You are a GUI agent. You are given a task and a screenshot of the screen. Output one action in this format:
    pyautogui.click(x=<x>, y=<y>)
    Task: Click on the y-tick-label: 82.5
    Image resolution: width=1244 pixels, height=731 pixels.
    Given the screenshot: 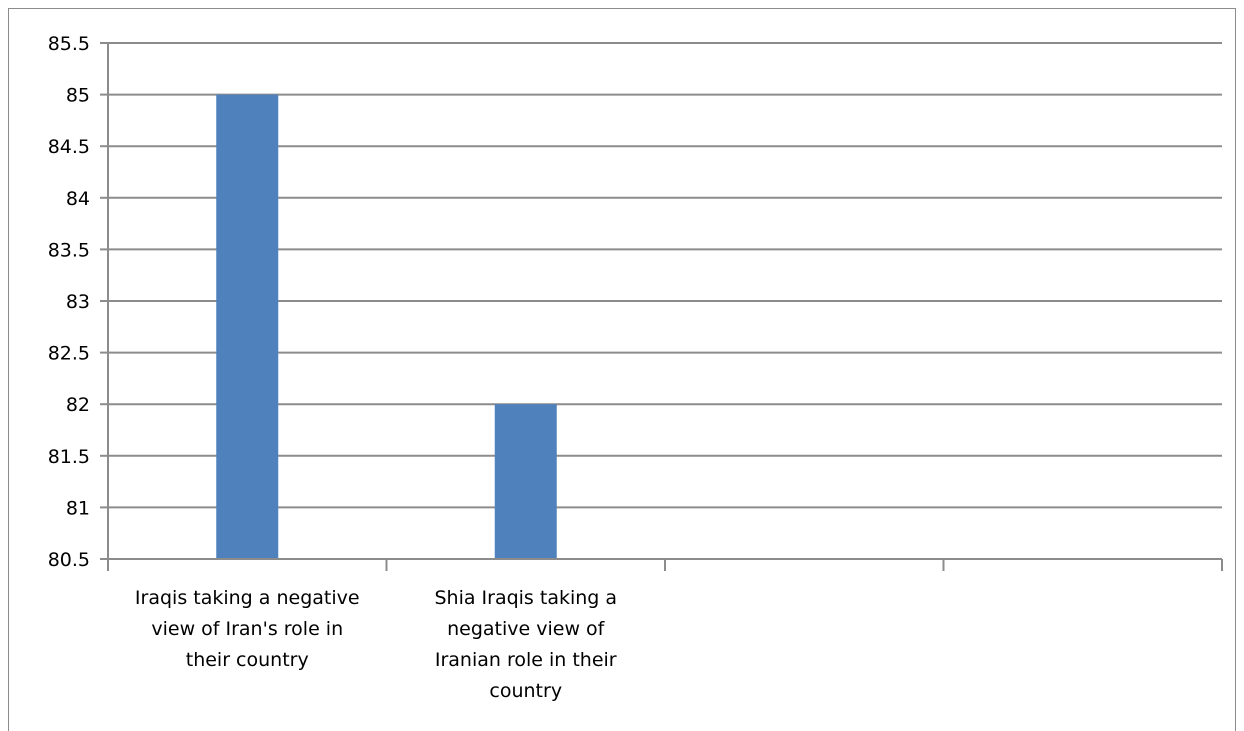 What is the action you would take?
    pyautogui.click(x=69, y=354)
    